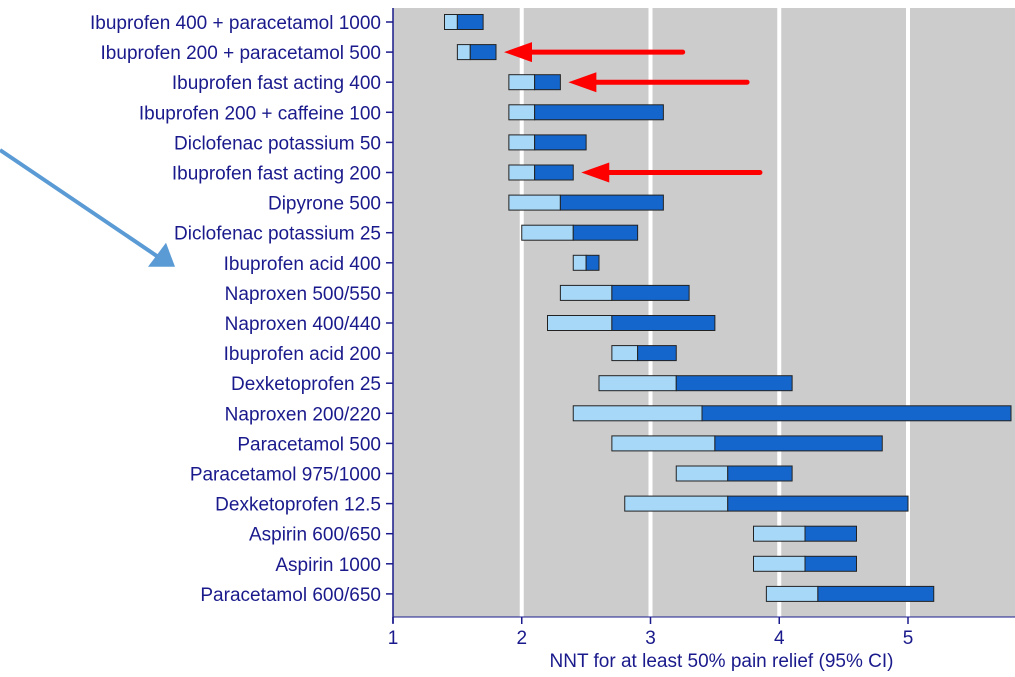 This screenshot has height=677, width=1015. Describe the element at coordinates (521, 638) in the screenshot. I see `x-tick-label: 2` at that location.